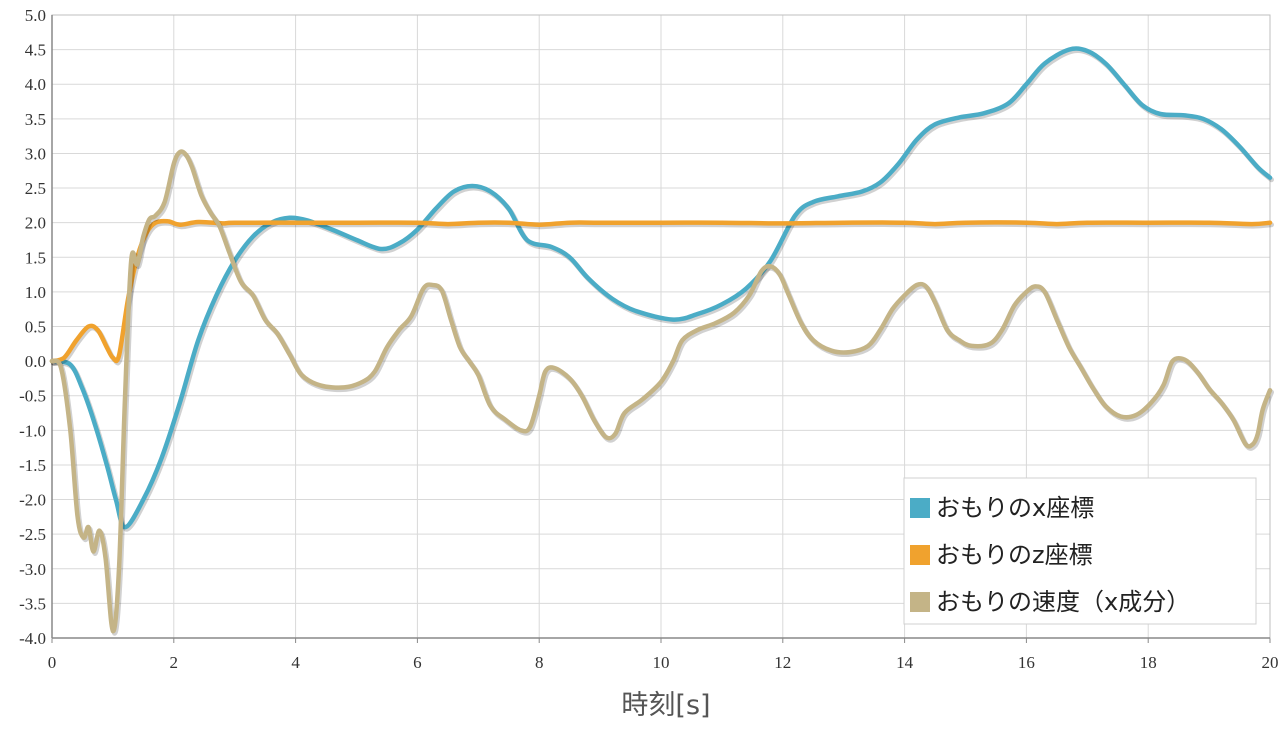  Describe the element at coordinates (1270, 662) in the screenshot. I see `x-tick-label: 20` at that location.